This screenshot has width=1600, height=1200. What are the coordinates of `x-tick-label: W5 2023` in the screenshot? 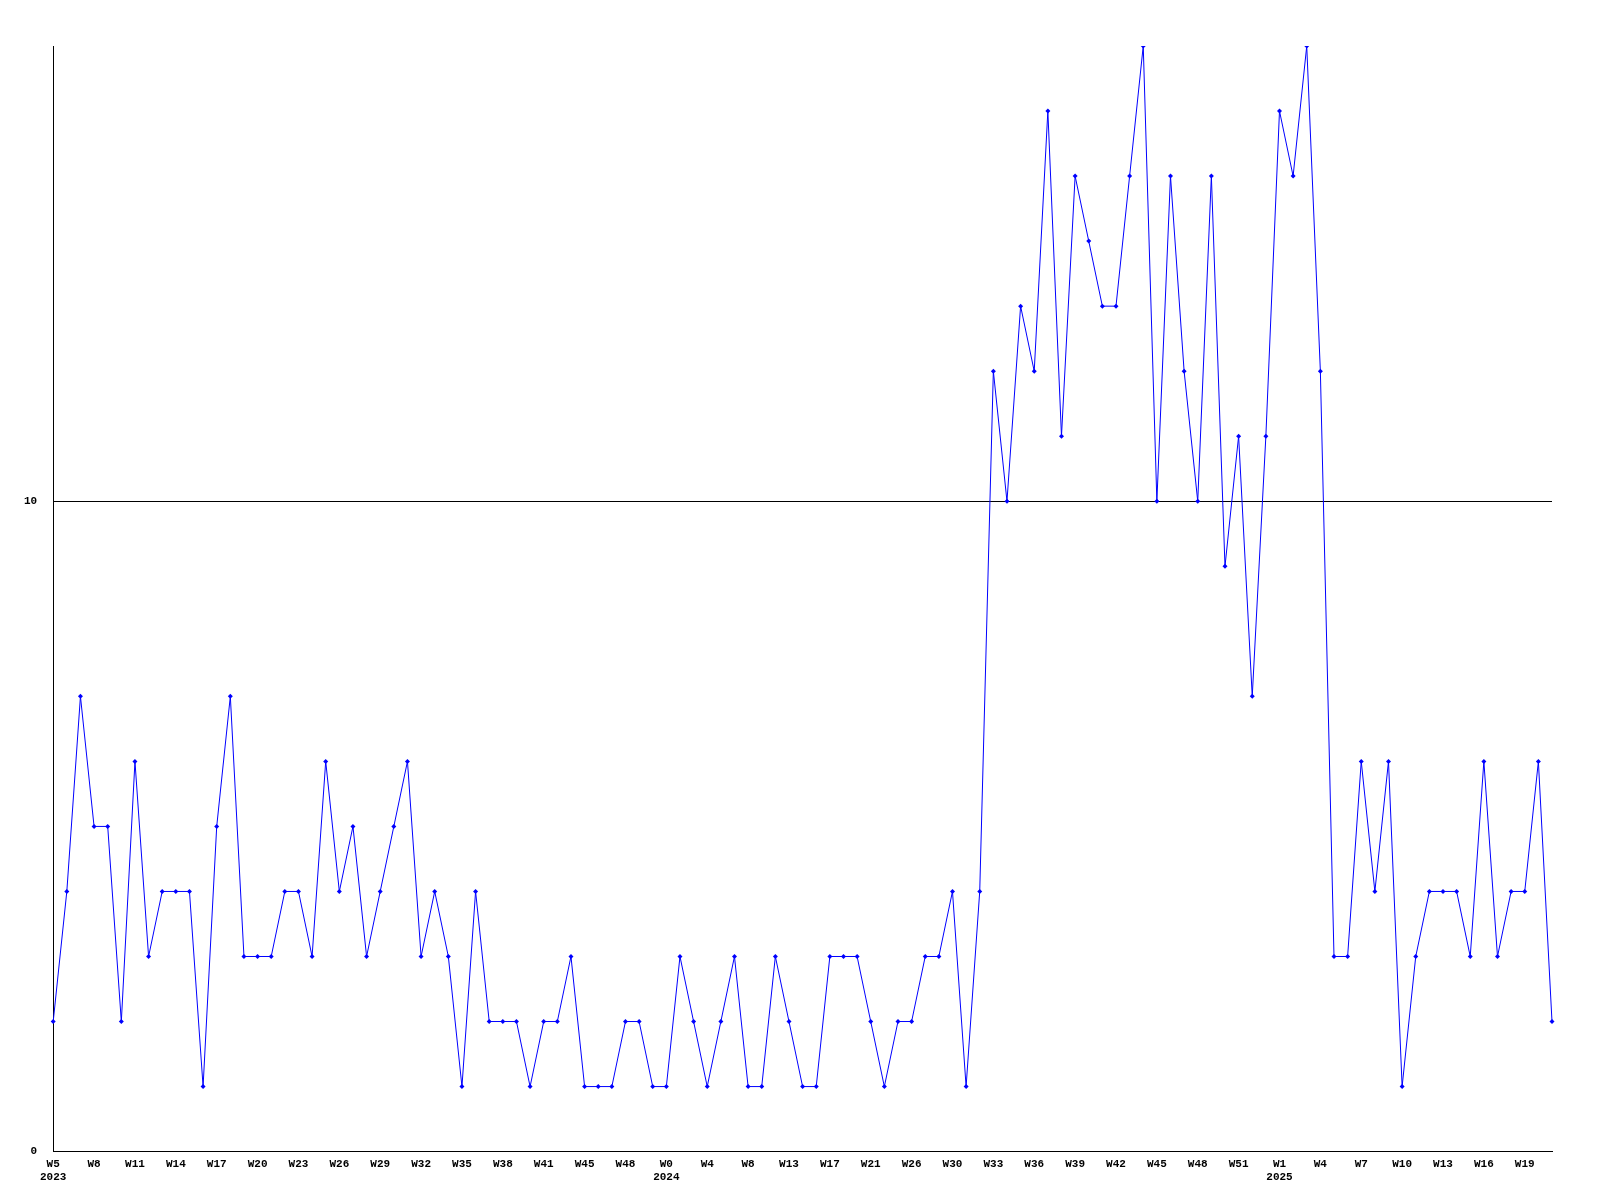 It's located at (53, 1170).